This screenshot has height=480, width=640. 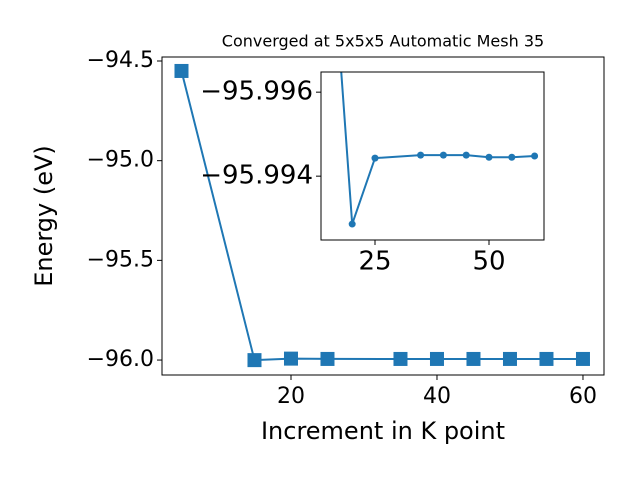 I want to click on y-tick-label: −95.996, so click(x=256, y=92).